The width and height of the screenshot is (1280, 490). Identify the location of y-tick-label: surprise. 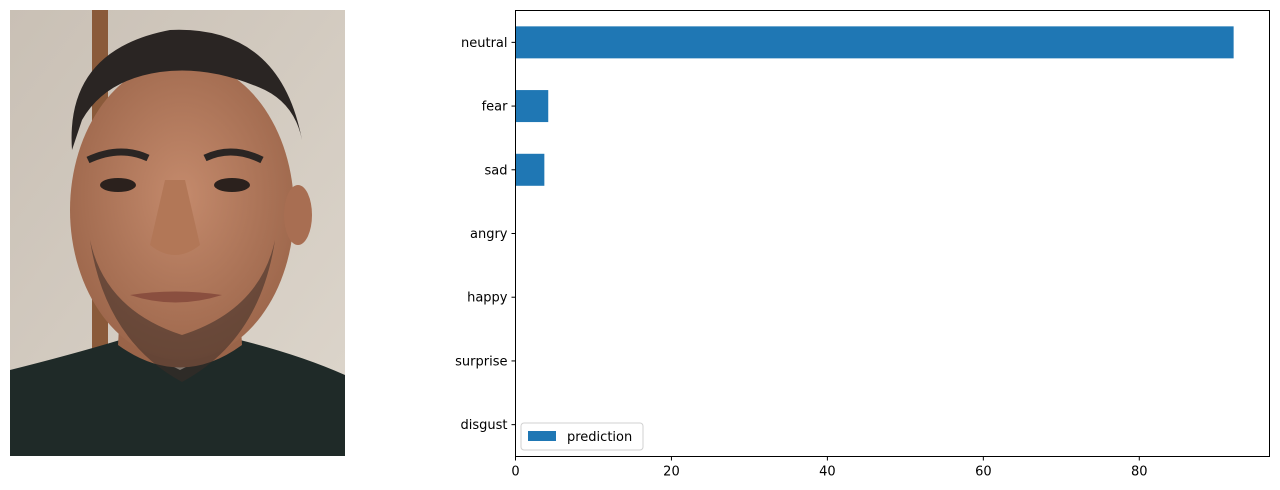
(481, 361).